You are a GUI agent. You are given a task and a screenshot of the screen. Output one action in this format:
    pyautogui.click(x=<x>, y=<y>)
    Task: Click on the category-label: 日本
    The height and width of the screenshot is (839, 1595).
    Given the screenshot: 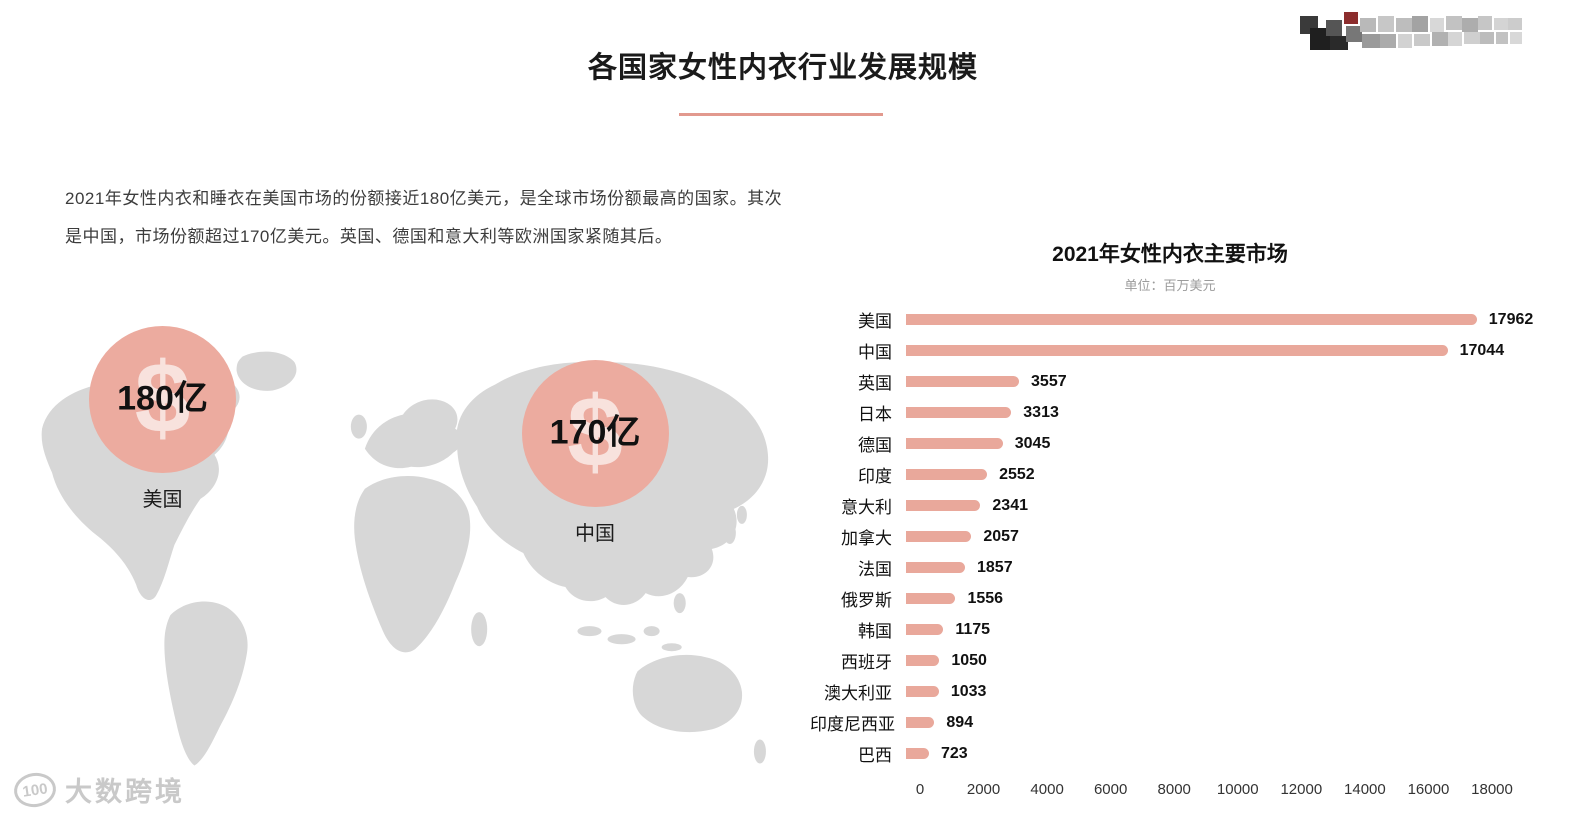 What is the action you would take?
    pyautogui.click(x=875, y=414)
    